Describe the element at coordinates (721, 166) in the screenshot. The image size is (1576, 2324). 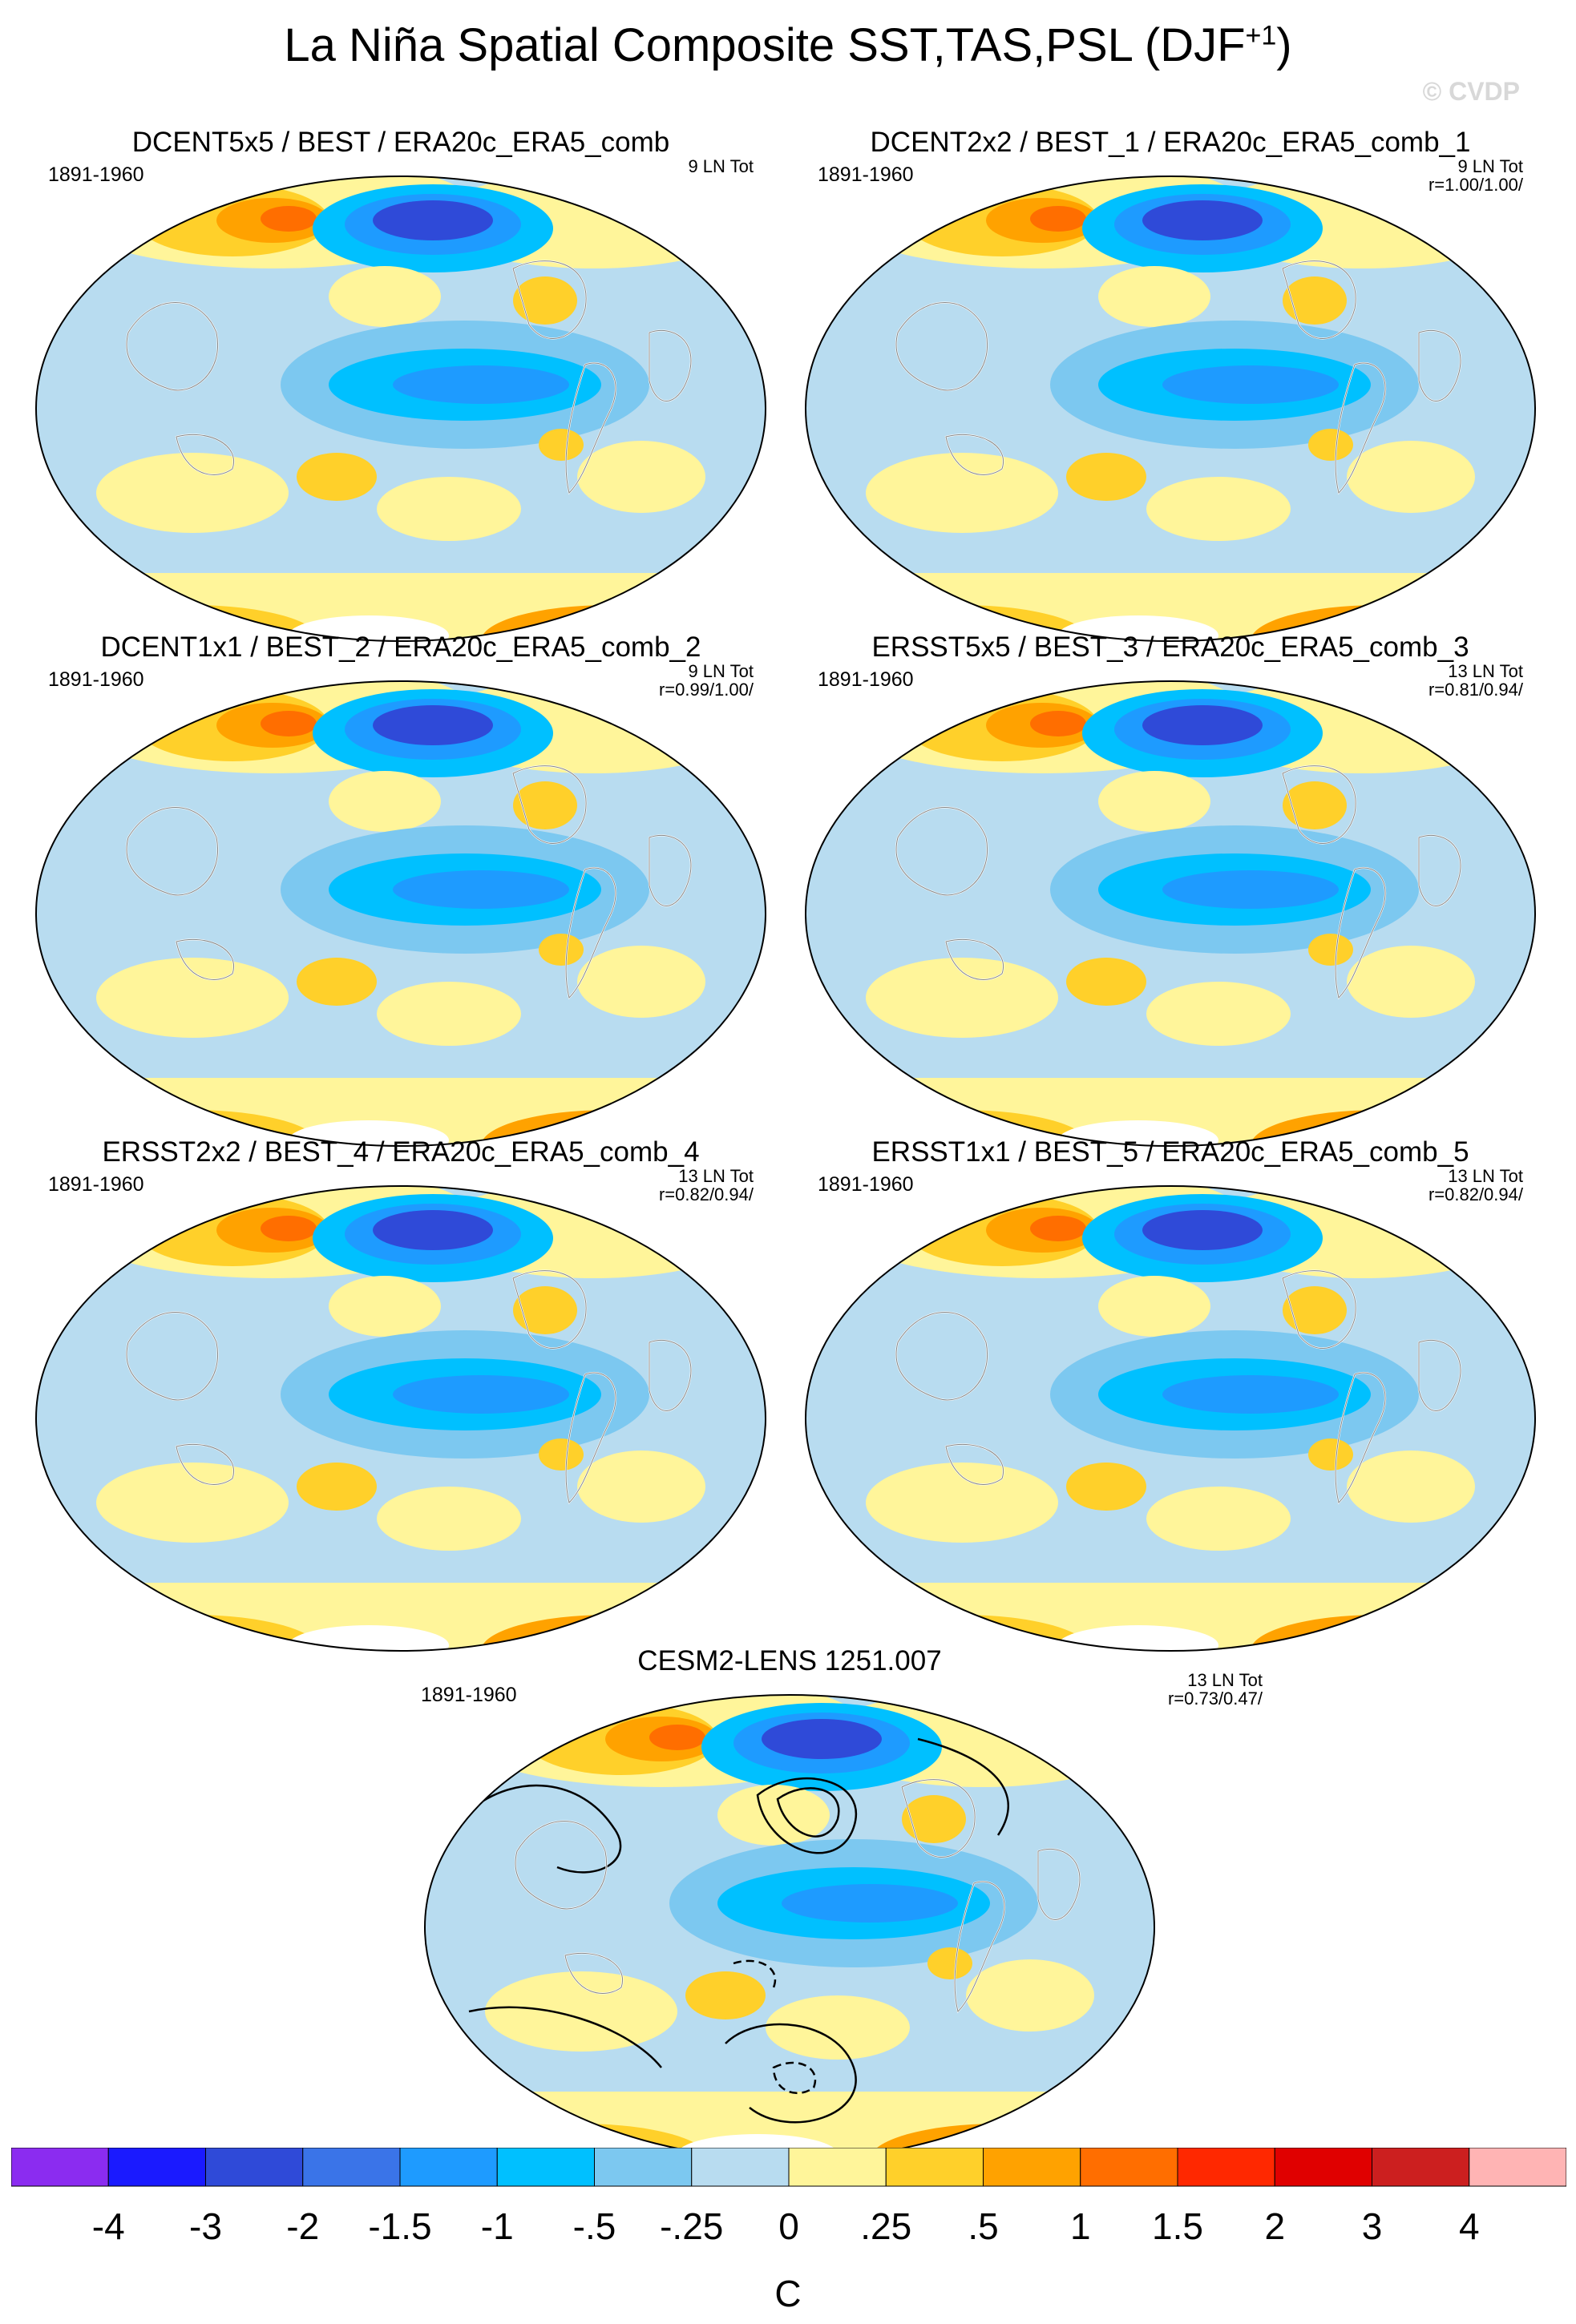
I see `panel-stats: 9 LN Tot` at that location.